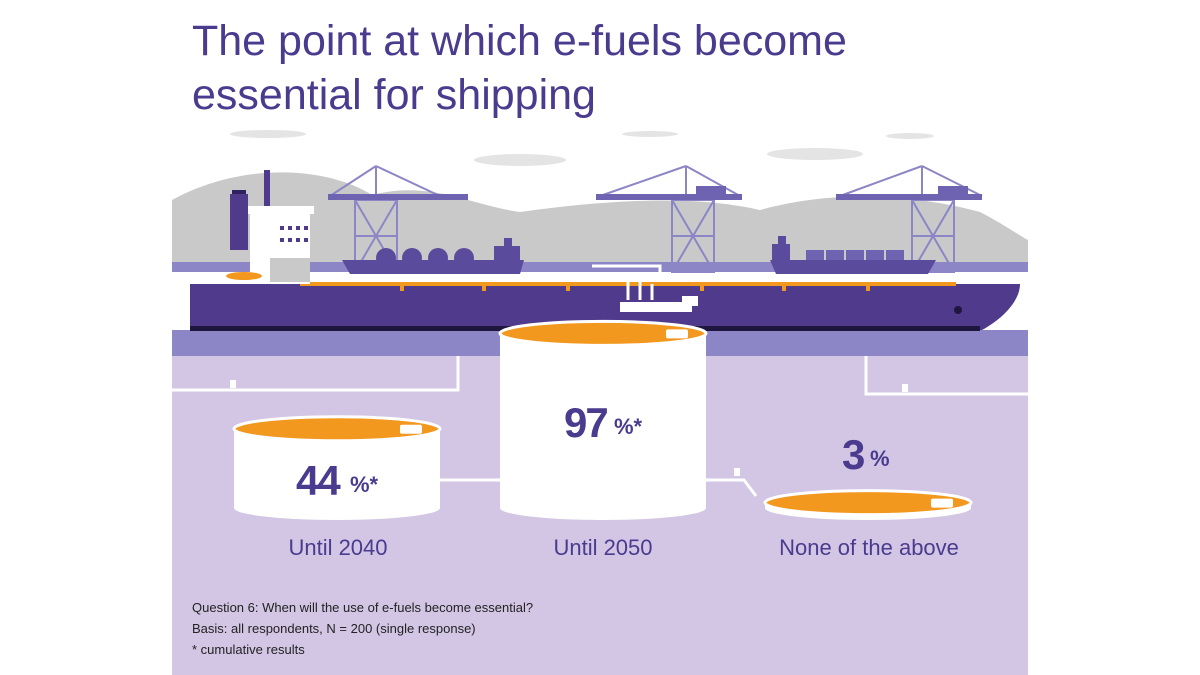  Describe the element at coordinates (603, 547) in the screenshot. I see `category-label-1: Until 2050` at that location.